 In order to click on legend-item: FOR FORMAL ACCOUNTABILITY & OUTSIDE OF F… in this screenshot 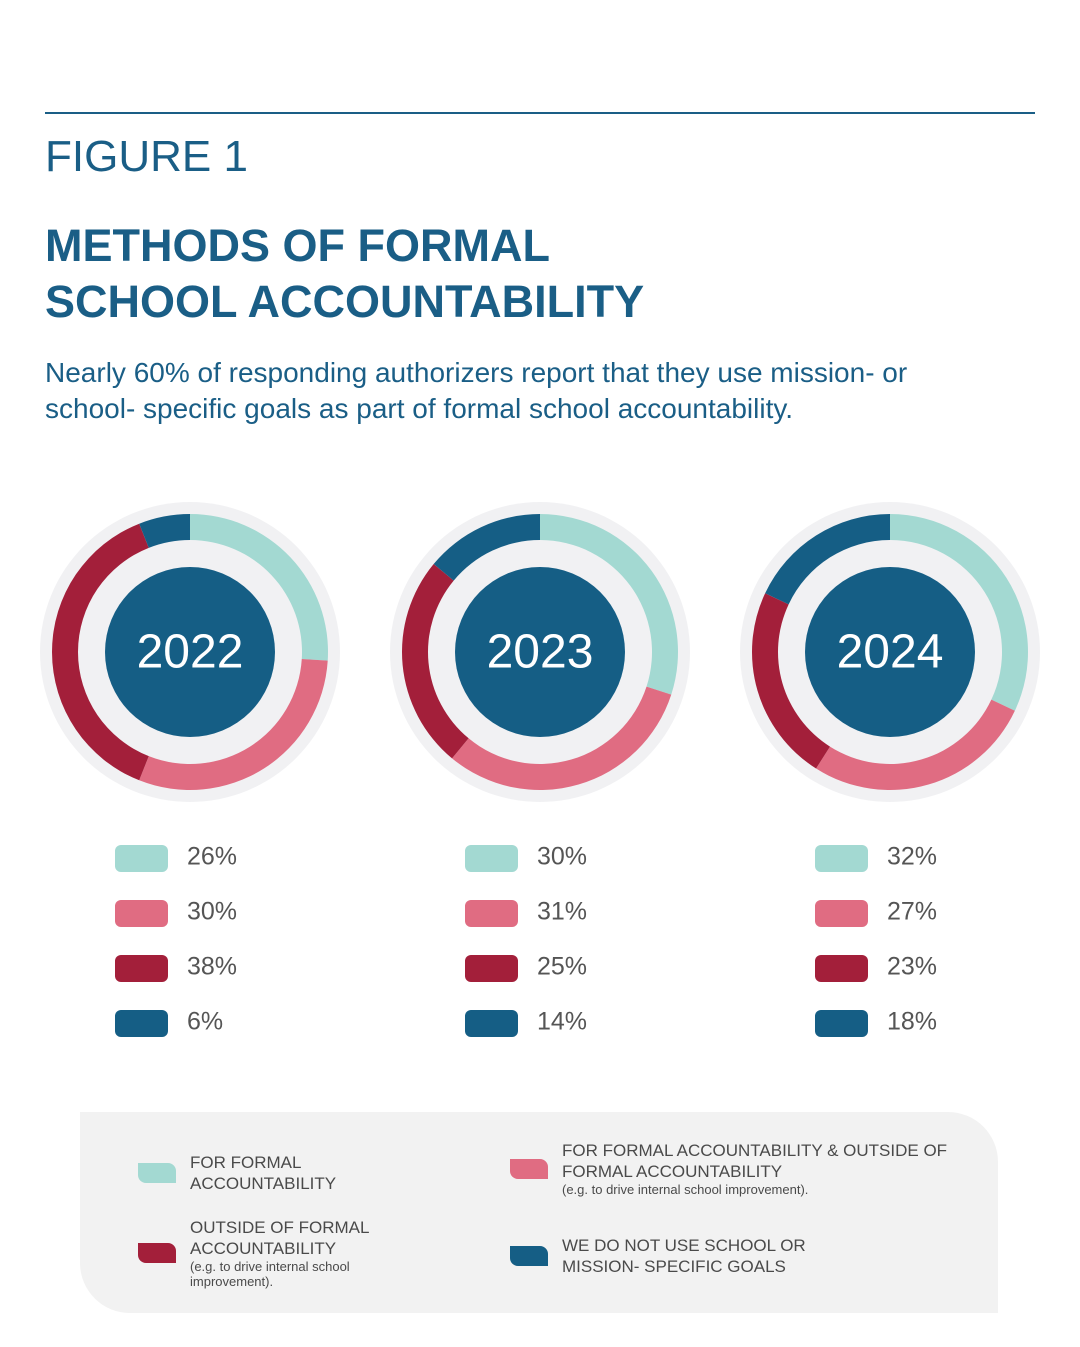, I will do `click(736, 1168)`.